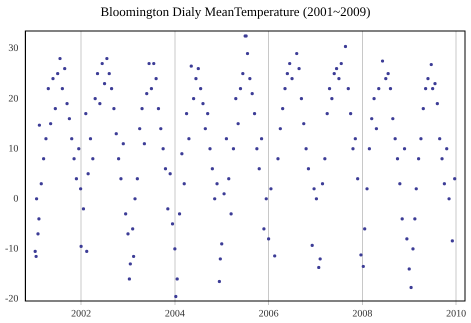 The width and height of the screenshot is (471, 323). What do you see at coordinates (268, 314) in the screenshot?
I see `x-tick-label: 2006` at bounding box center [268, 314].